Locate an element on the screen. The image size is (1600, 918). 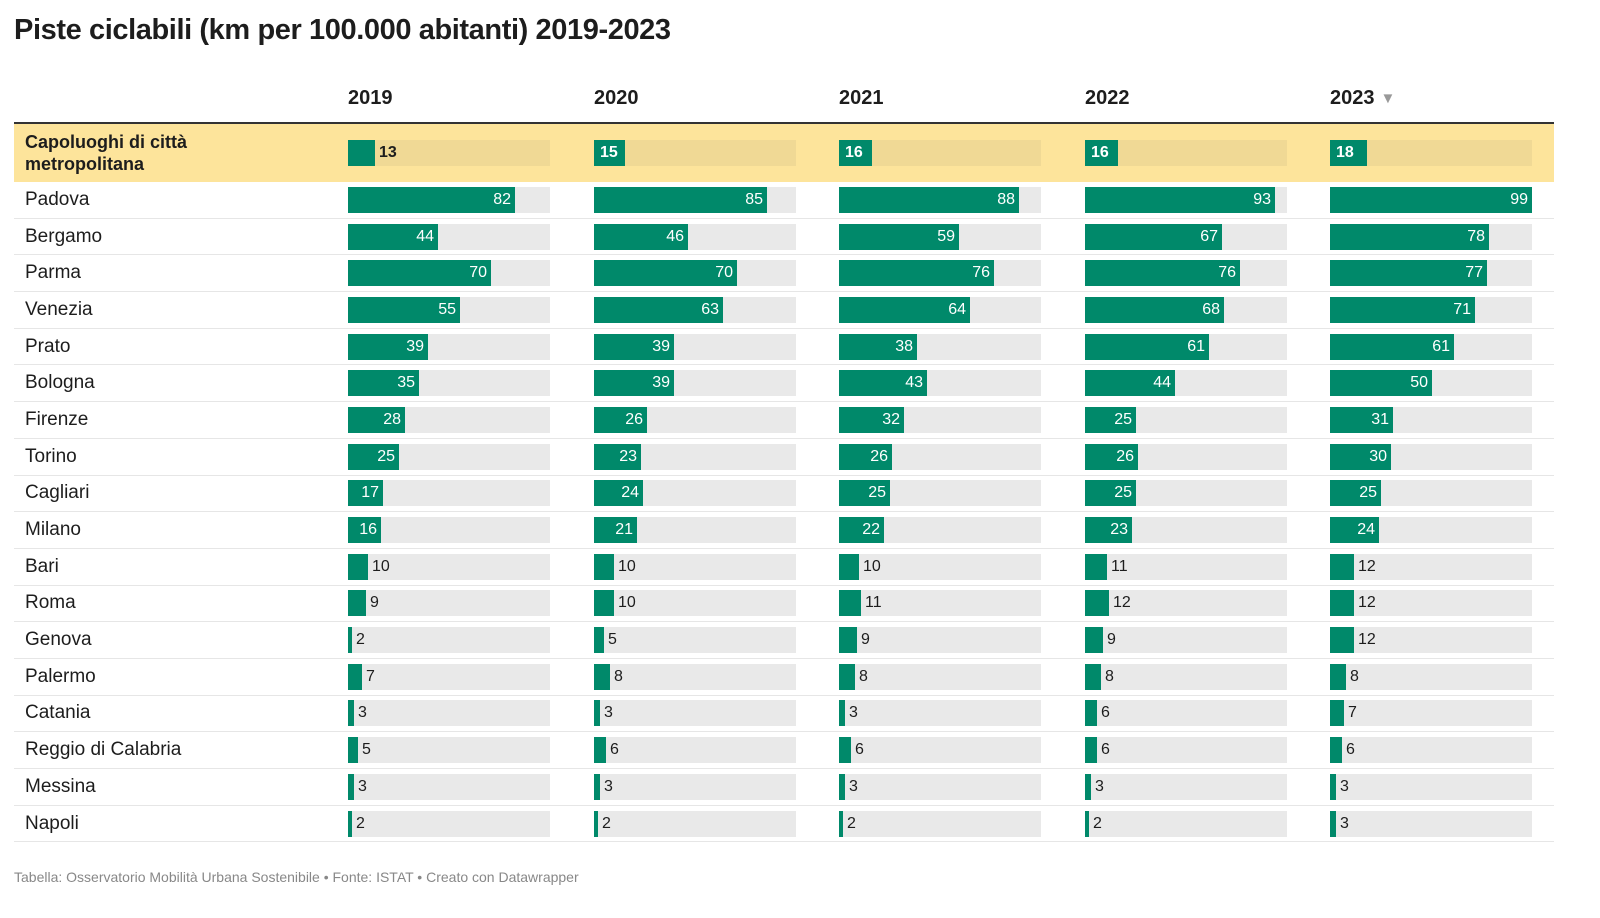
bar-track: 11 is located at coordinates (940, 603).